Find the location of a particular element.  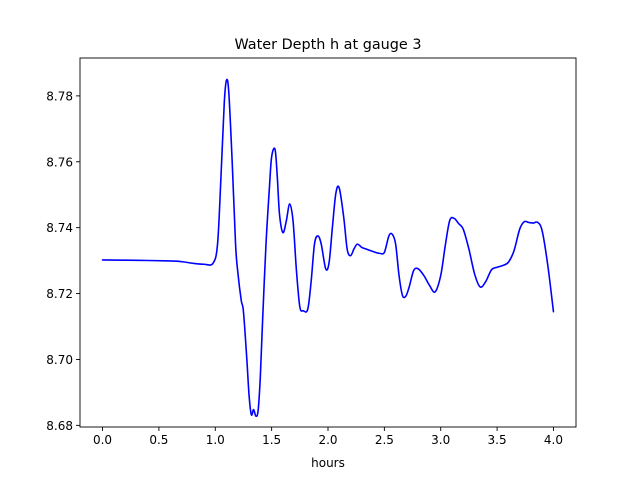

y-tick-label: 8.68 is located at coordinates (59, 426).